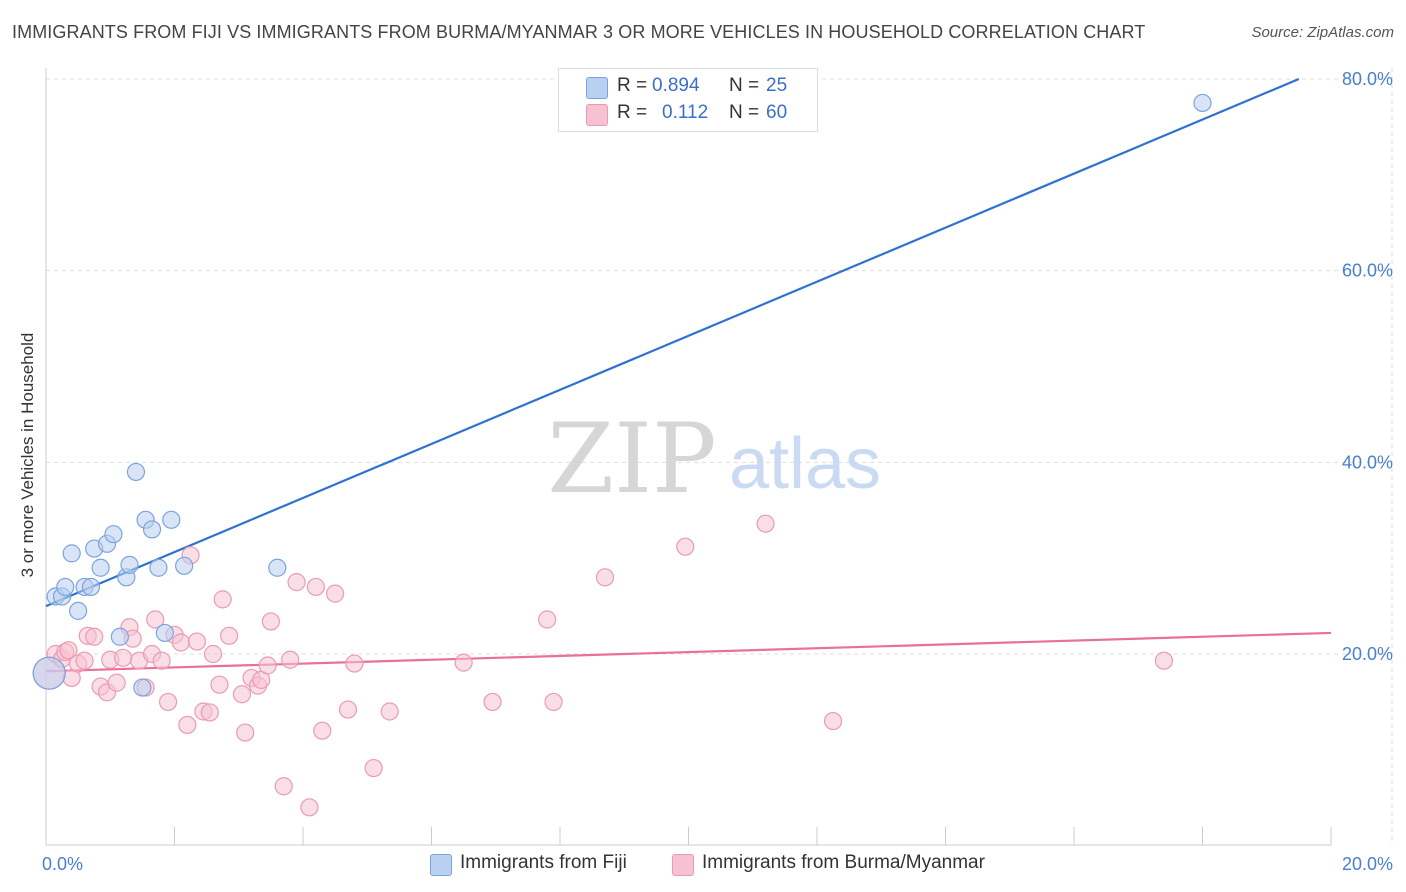 Image resolution: width=1406 pixels, height=892 pixels. I want to click on x-tick-label-20: 20.0%, so click(1367, 864).